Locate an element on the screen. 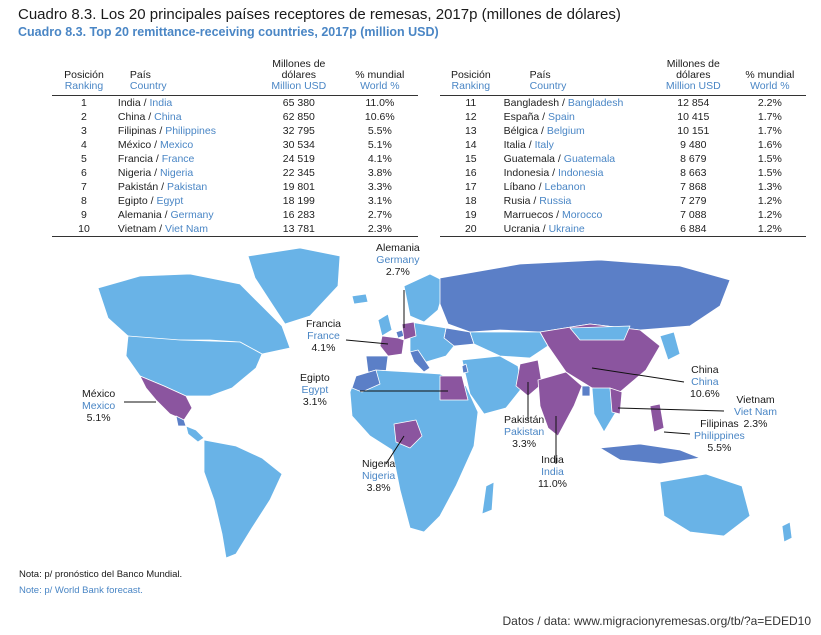 This screenshot has height=635, width=821. percent-cell: 3.1% is located at coordinates (379, 201).